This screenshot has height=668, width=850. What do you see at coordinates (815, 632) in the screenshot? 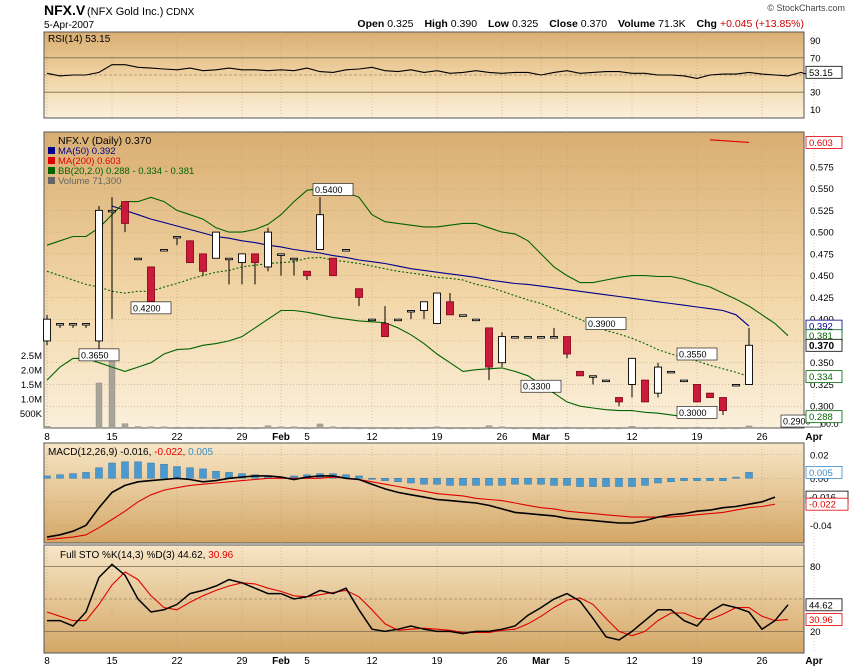
I see `sto-tick-label: 20` at bounding box center [815, 632].